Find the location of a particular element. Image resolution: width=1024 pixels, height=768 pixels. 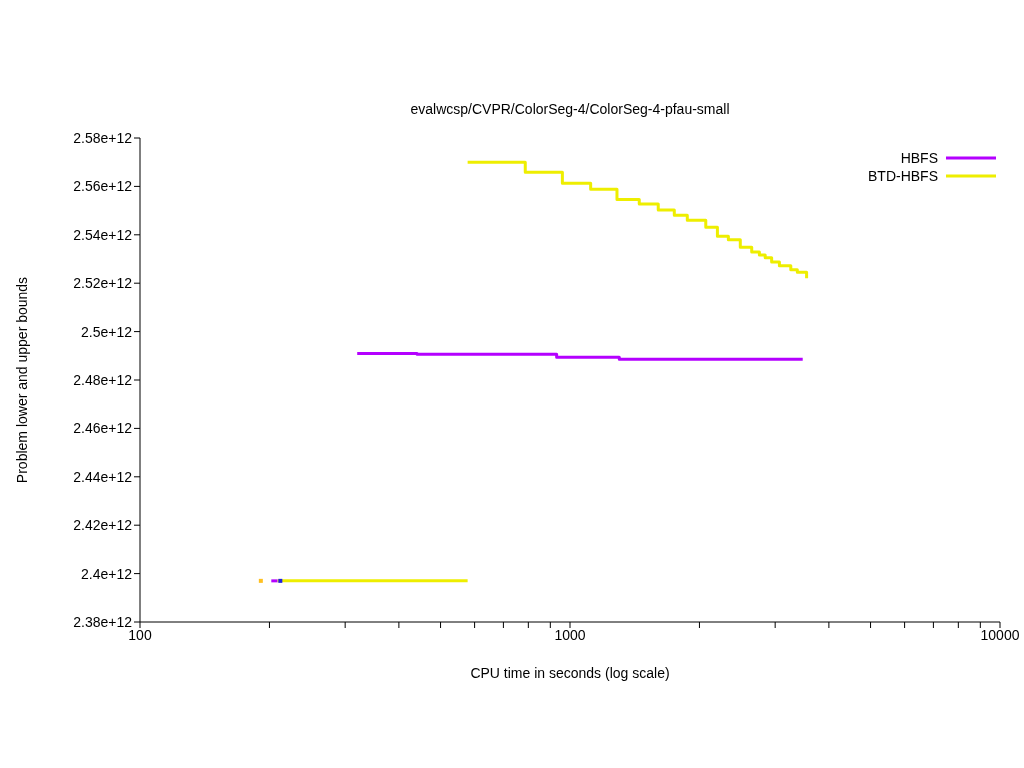

legend-label: BTD-HBFS is located at coordinates (903, 176).